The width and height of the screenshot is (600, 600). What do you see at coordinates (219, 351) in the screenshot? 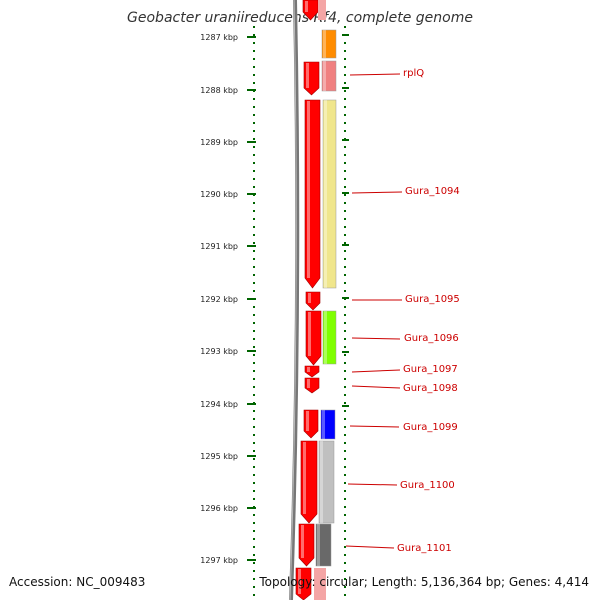
I see `ruler-label: 1293 kbp` at bounding box center [219, 351].